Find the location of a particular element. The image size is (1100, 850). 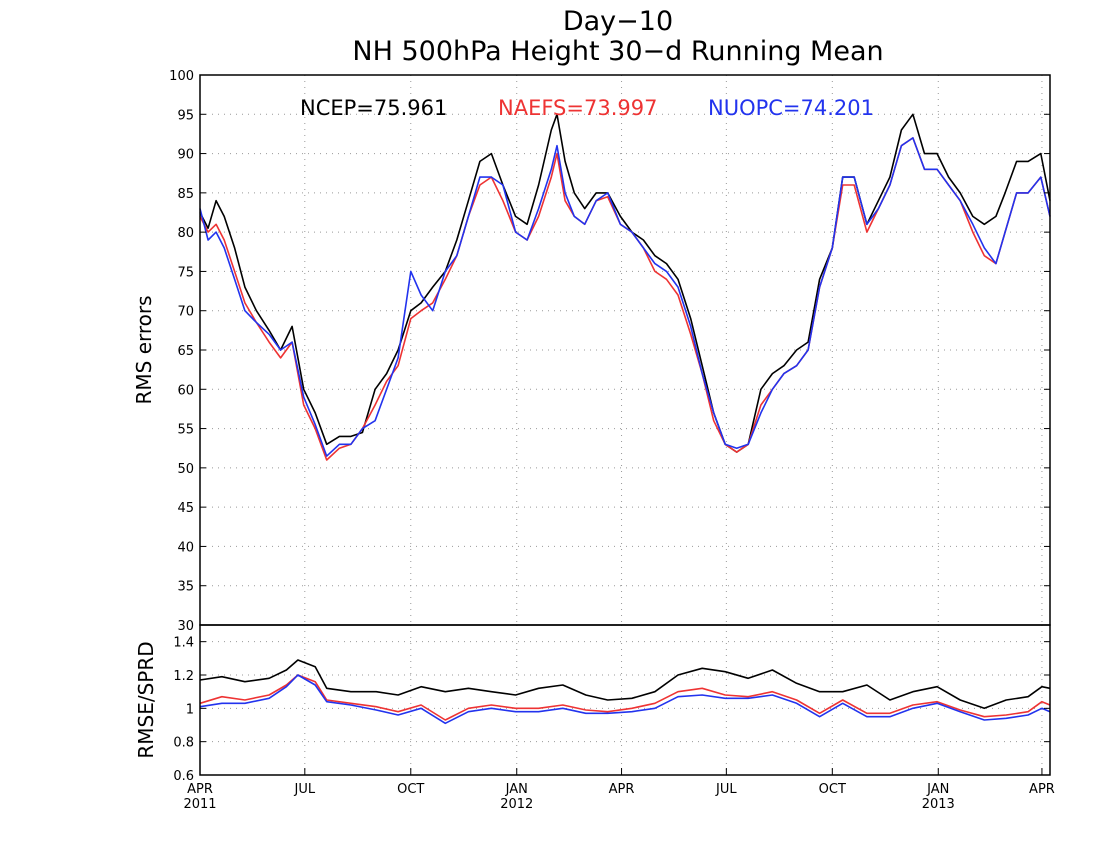

series-line-nuopc-ratio is located at coordinates (625, 699).